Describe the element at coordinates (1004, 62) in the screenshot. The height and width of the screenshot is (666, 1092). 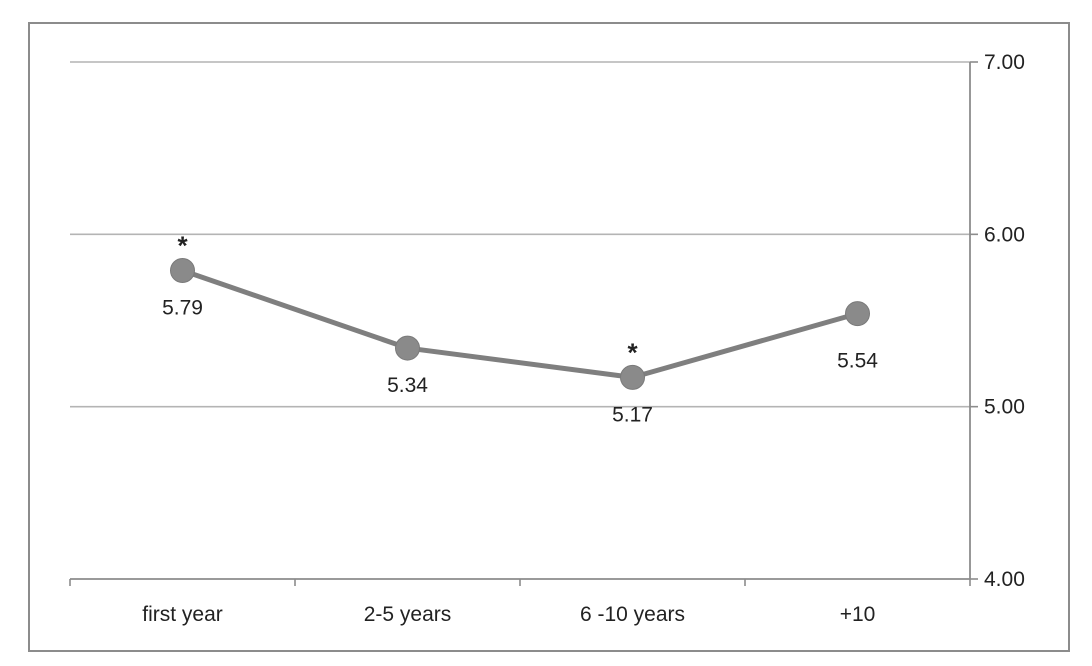
I see `y-tick-label: 7.00` at that location.